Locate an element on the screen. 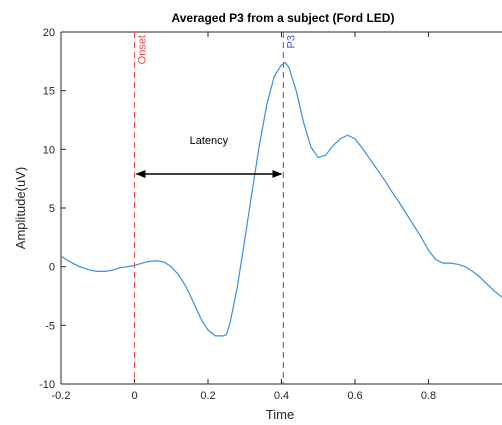 Image resolution: width=502 pixels, height=425 pixels. chart-title: Averaged P3 from a subject (Ford LED) is located at coordinates (283, 18).